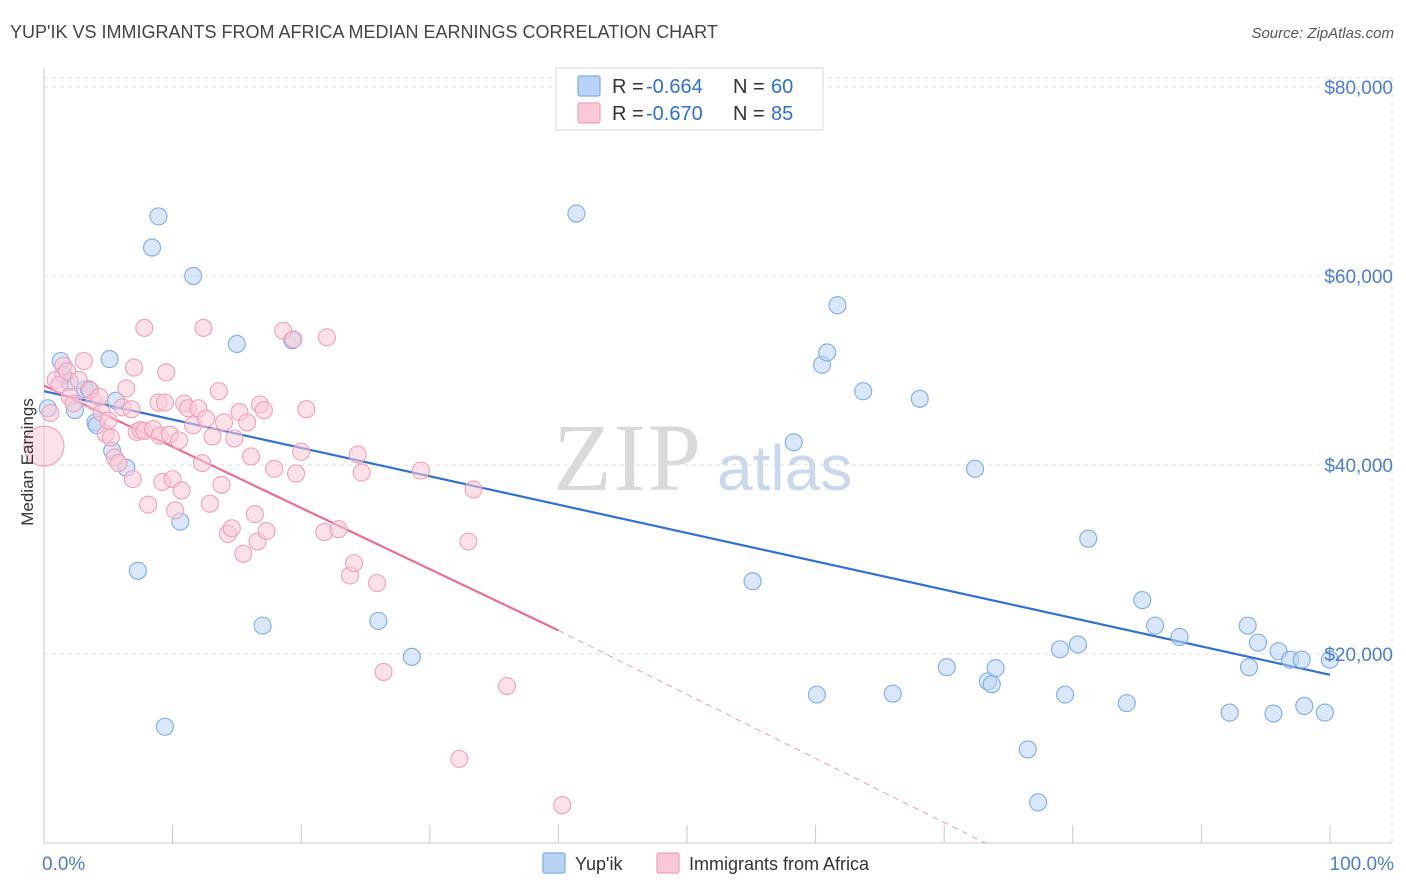  Describe the element at coordinates (749, 87) in the screenshot. I see `stats-legend-n-label-yupik: N =` at that location.